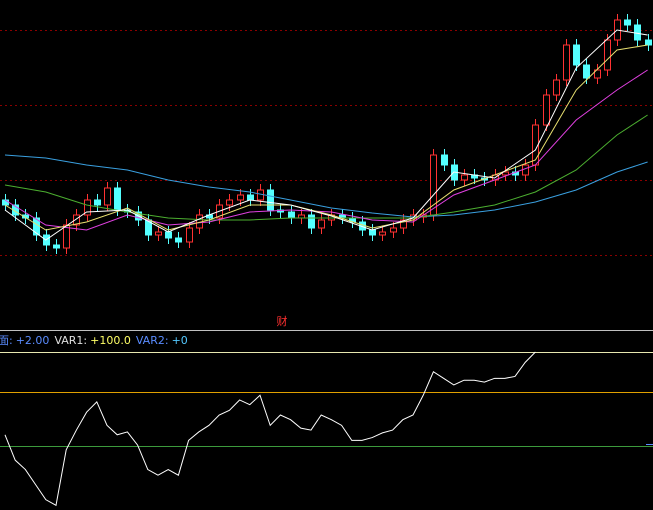 This screenshot has width=653, height=510. I want to click on ma-line, so click(326, 186).